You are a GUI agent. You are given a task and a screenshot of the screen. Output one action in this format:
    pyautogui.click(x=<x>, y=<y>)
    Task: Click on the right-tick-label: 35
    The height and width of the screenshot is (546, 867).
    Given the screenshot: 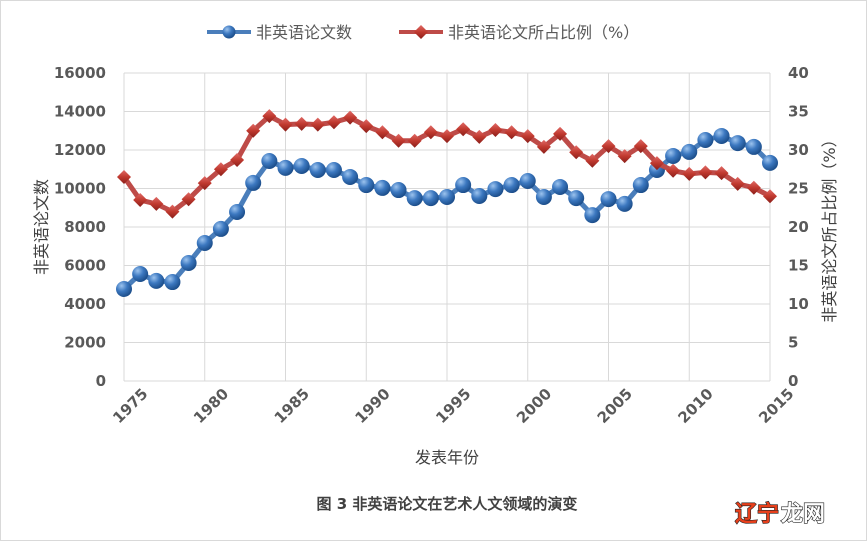 What is the action you would take?
    pyautogui.click(x=798, y=112)
    